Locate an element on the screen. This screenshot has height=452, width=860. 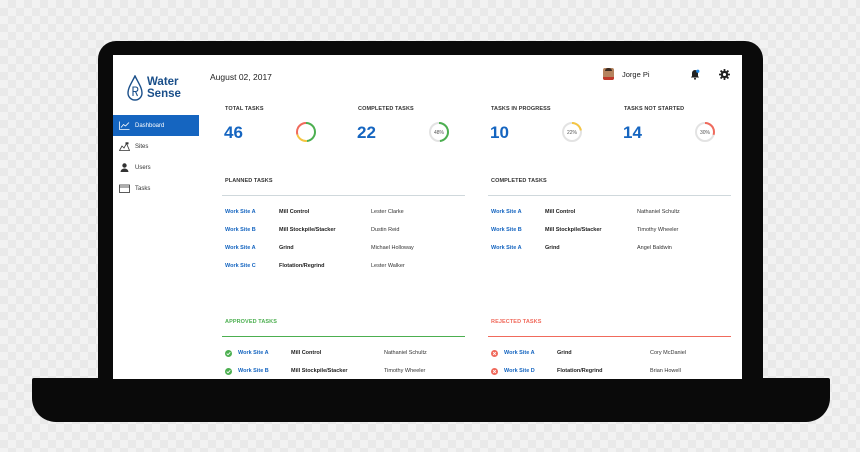
stat-value-in-progress: 10 is located at coordinates (499, 132).